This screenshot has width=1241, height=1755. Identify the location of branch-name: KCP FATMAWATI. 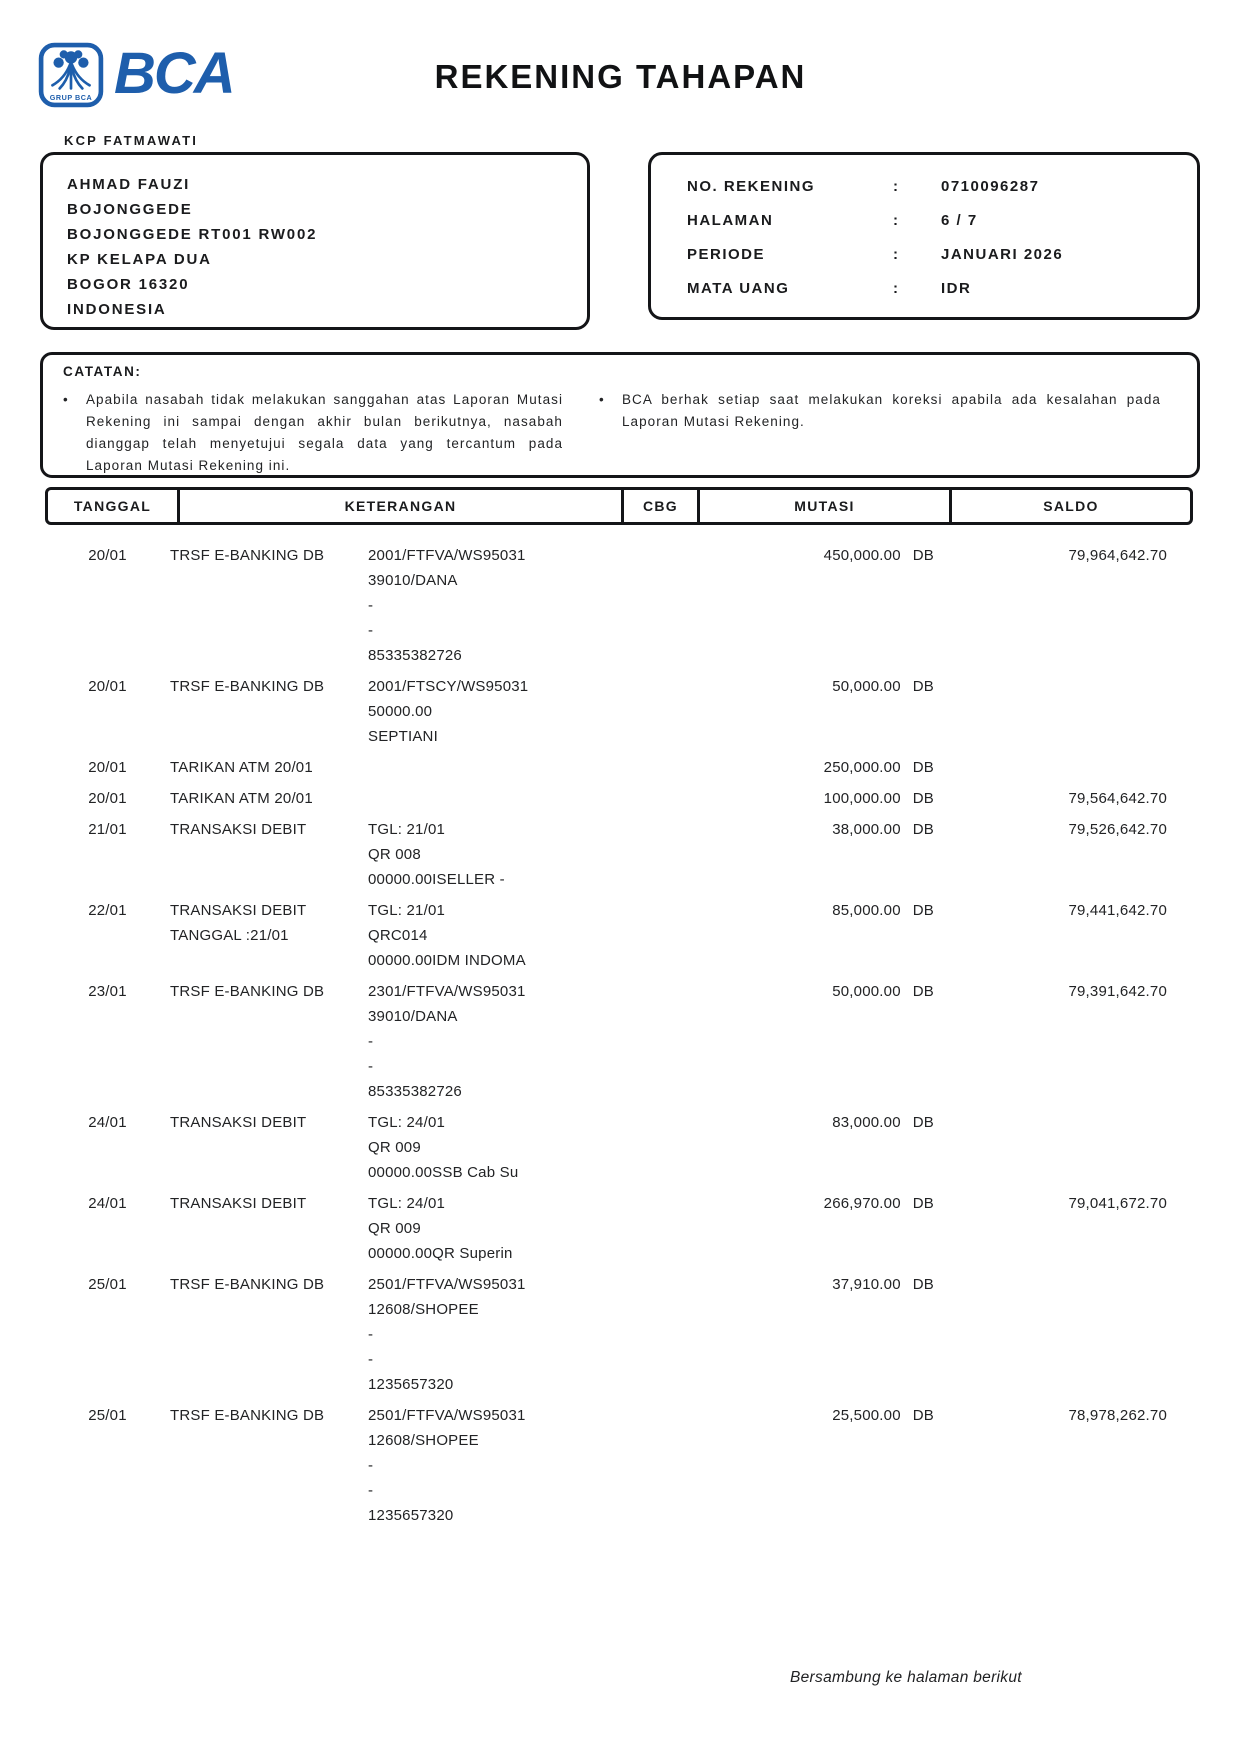
(131, 140).